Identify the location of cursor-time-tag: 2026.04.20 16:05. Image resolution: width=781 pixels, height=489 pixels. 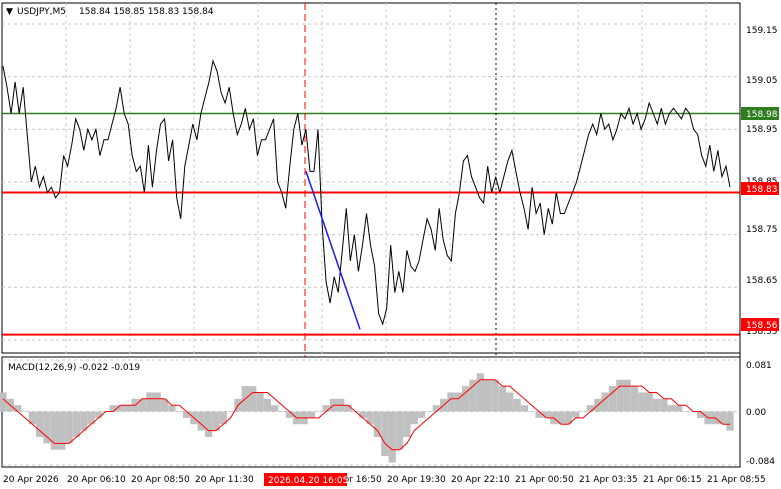
(306, 479).